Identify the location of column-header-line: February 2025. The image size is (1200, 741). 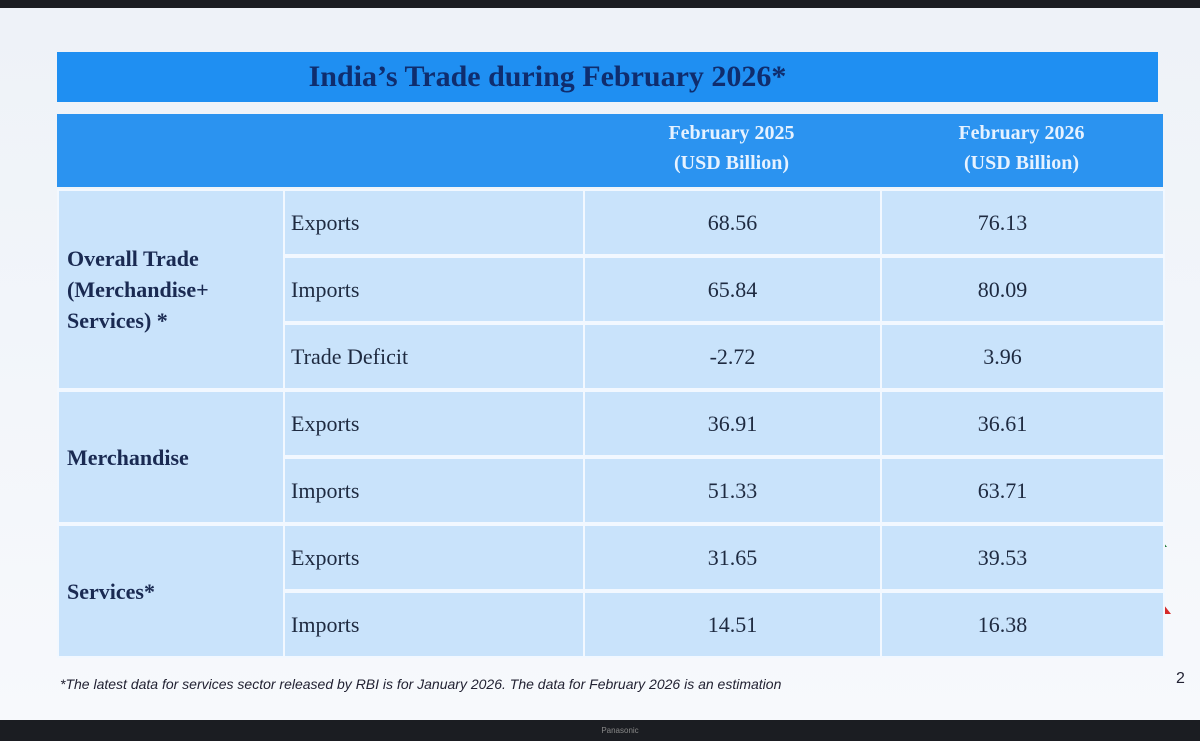
(731, 133).